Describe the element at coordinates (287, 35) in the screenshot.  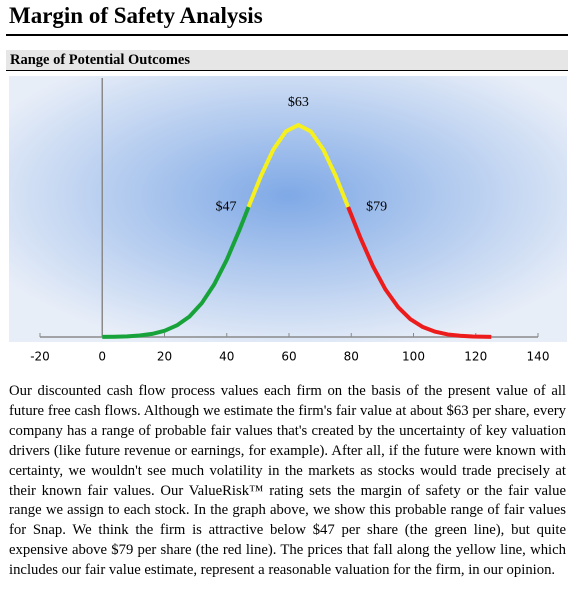
I see `title-rule` at that location.